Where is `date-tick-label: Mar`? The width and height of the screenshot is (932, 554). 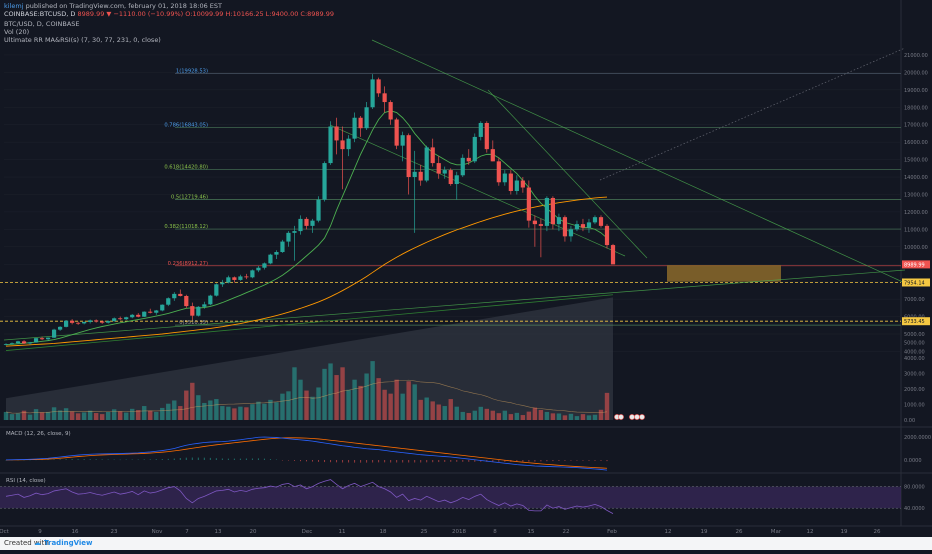
date-tick-label: Mar is located at coordinates (776, 532).